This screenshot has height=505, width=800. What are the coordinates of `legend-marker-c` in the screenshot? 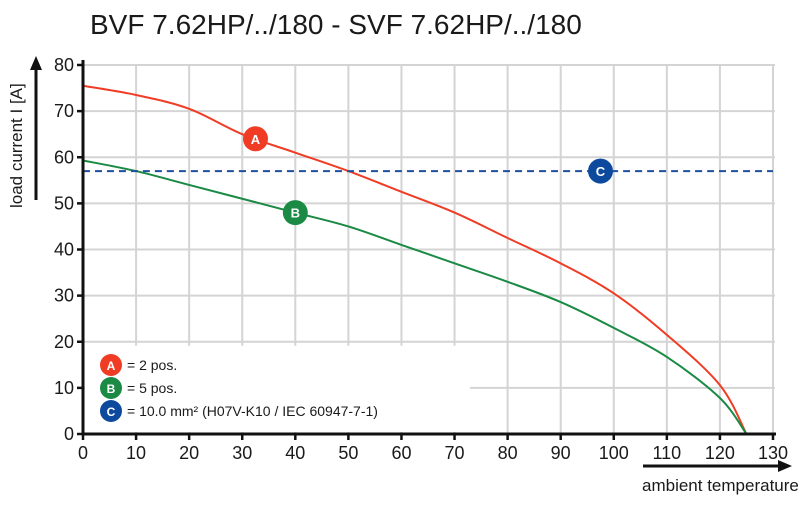 It's located at (111, 411).